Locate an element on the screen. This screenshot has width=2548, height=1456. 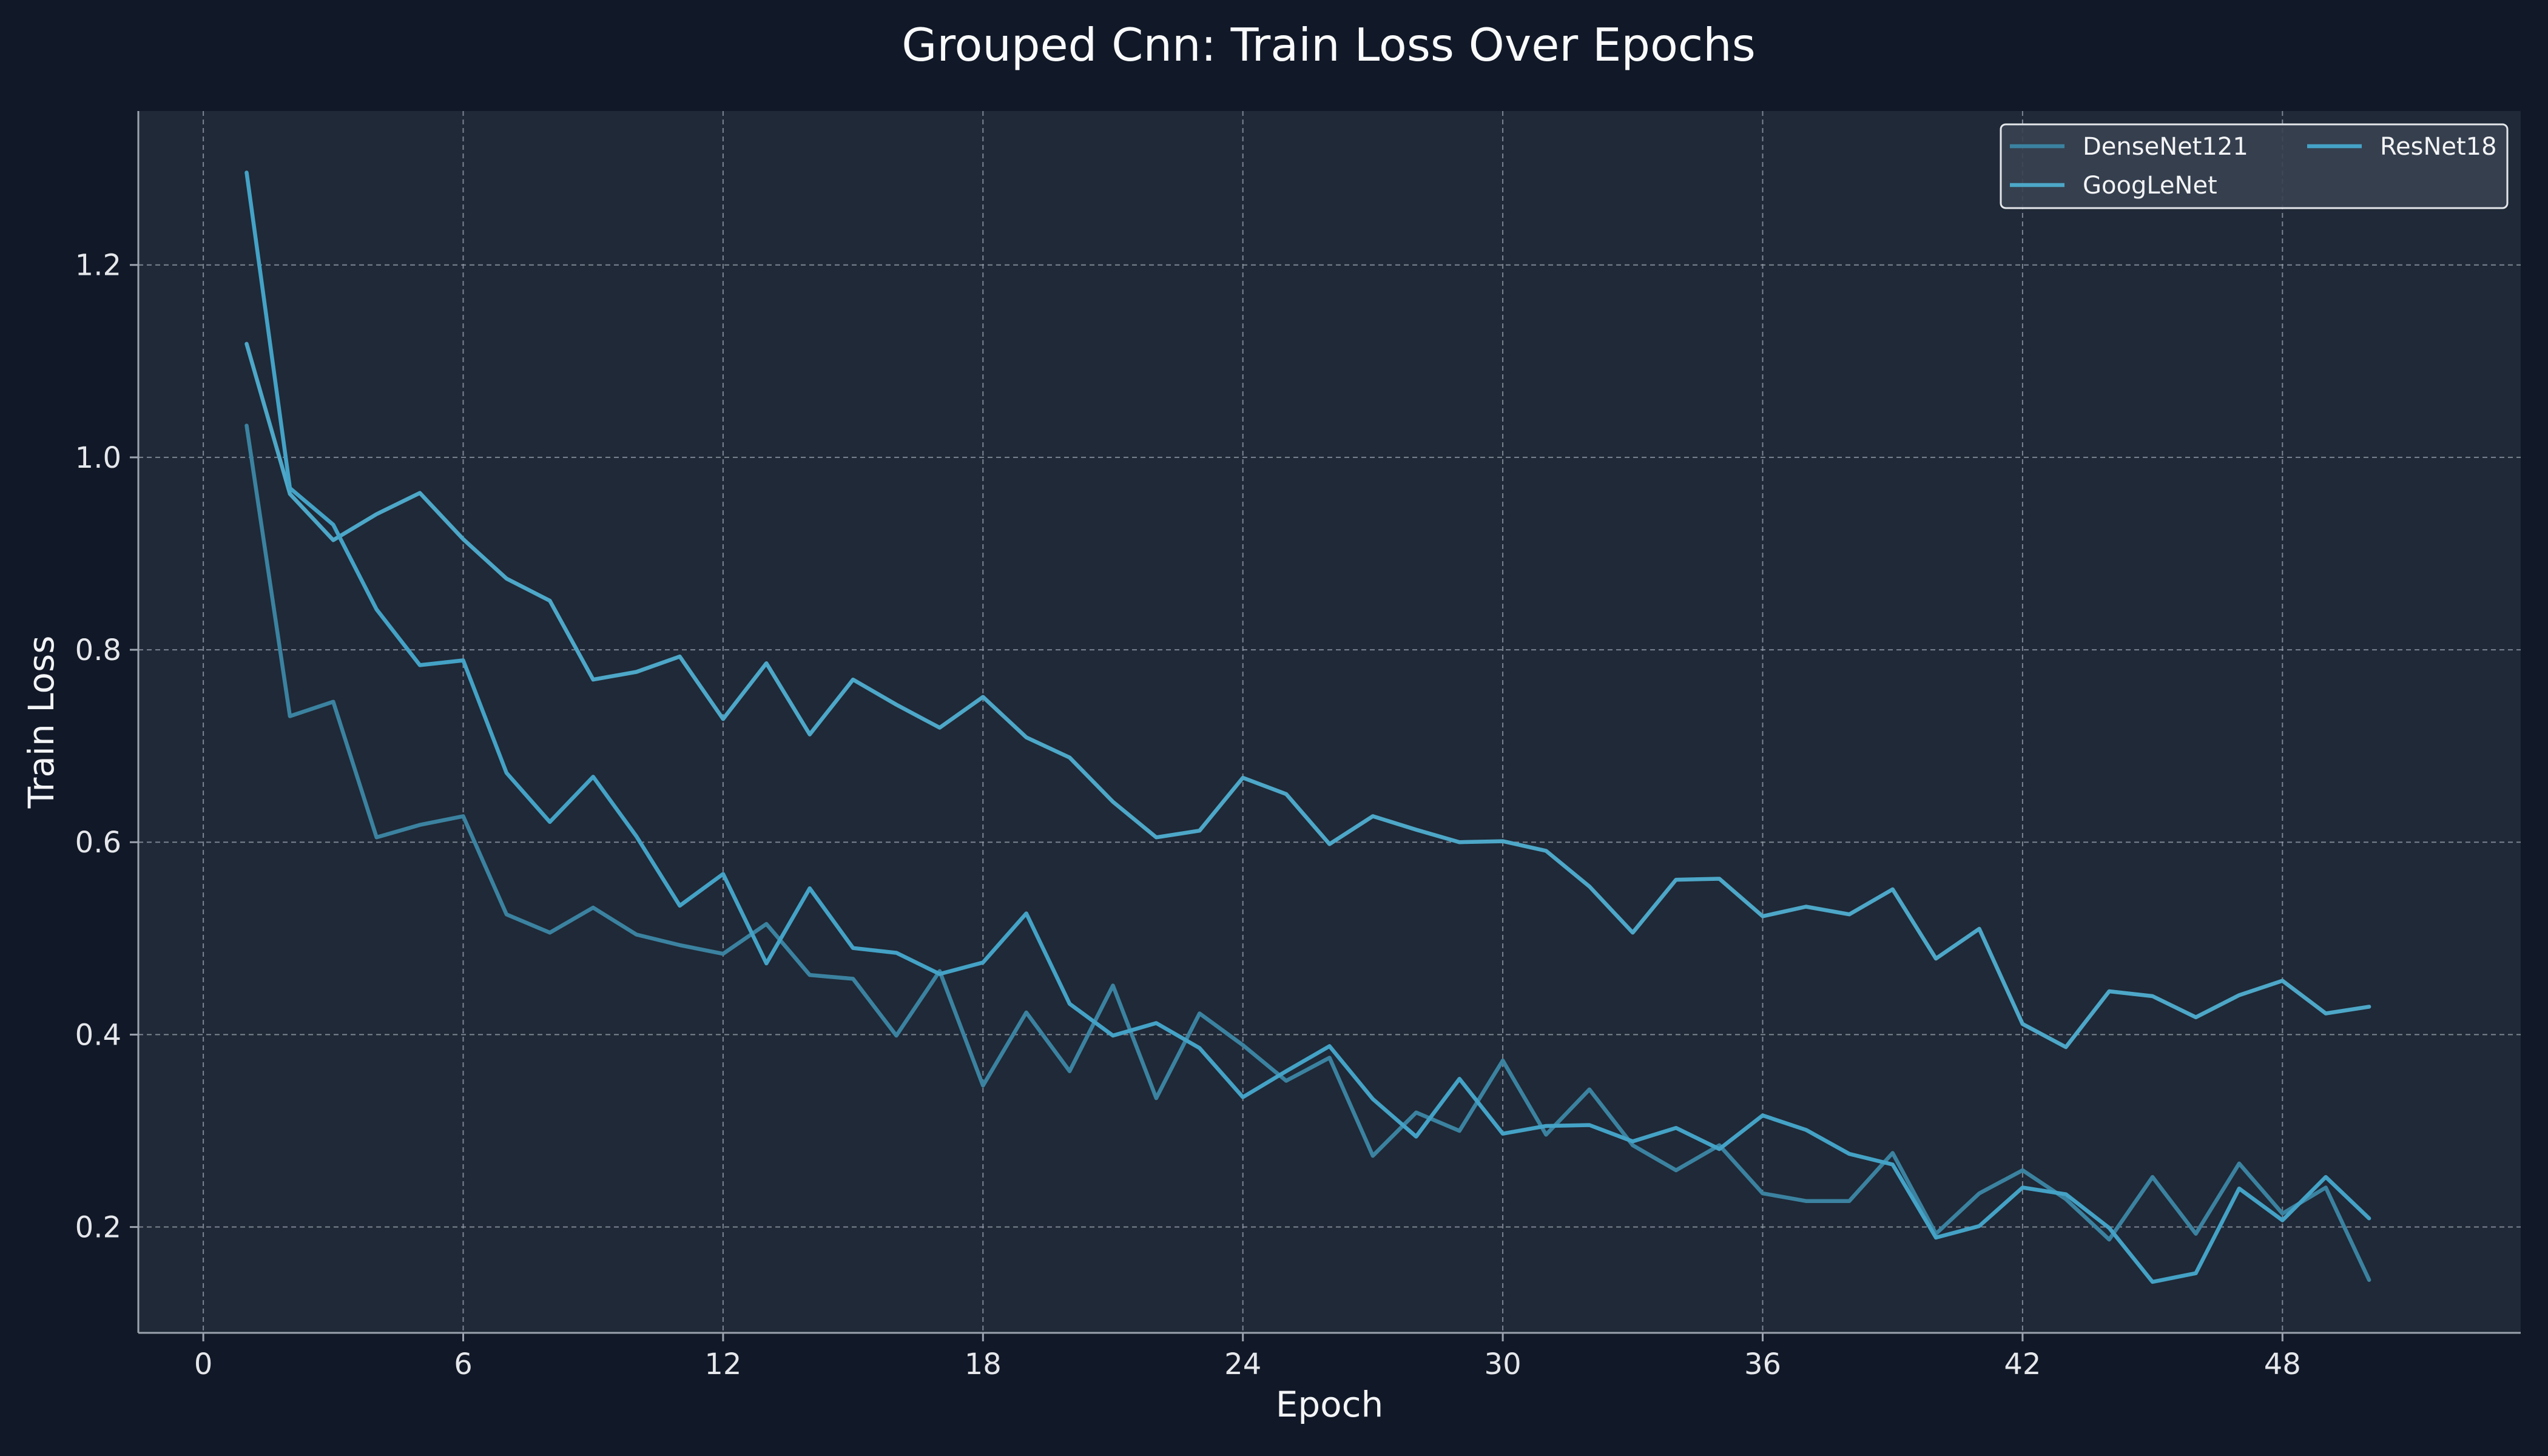
x-tick-label: 24 is located at coordinates (1242, 1364).